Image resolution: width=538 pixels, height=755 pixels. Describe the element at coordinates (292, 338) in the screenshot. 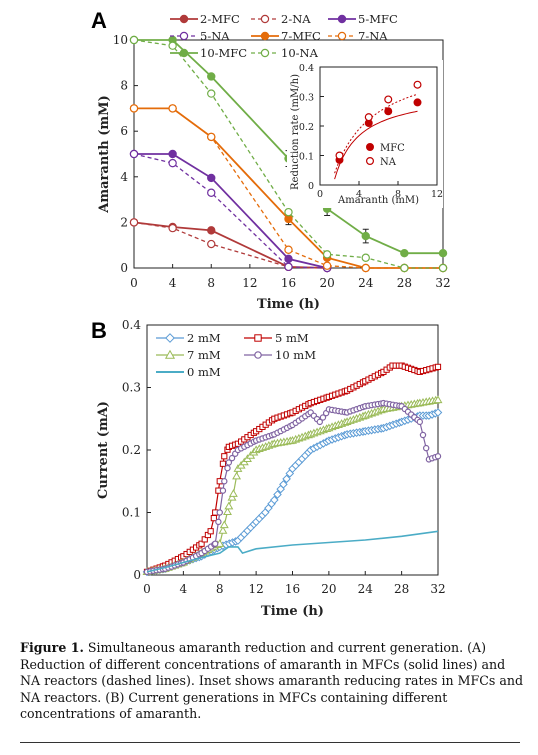

I see `panel-b-legend-label-5-mm: 5 mM` at that location.